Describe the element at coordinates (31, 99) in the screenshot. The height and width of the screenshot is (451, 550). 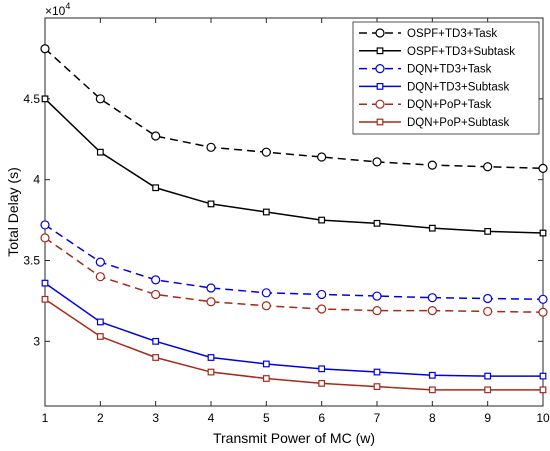
I see `y-tick-label: 4.5` at that location.